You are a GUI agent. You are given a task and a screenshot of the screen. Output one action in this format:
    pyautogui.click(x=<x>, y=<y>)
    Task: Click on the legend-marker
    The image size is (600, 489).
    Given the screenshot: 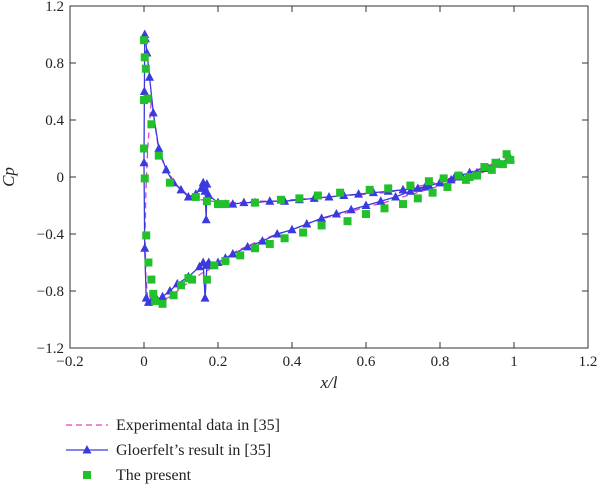 What is the action you would take?
    pyautogui.click(x=87, y=475)
    